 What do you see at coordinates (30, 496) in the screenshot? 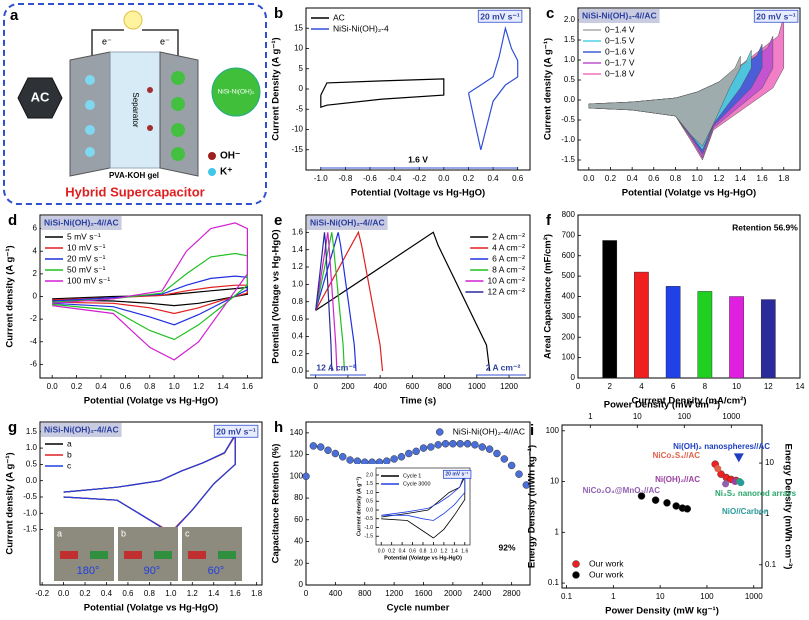
I see `y-tick-label: -0.5` at bounding box center [30, 496].